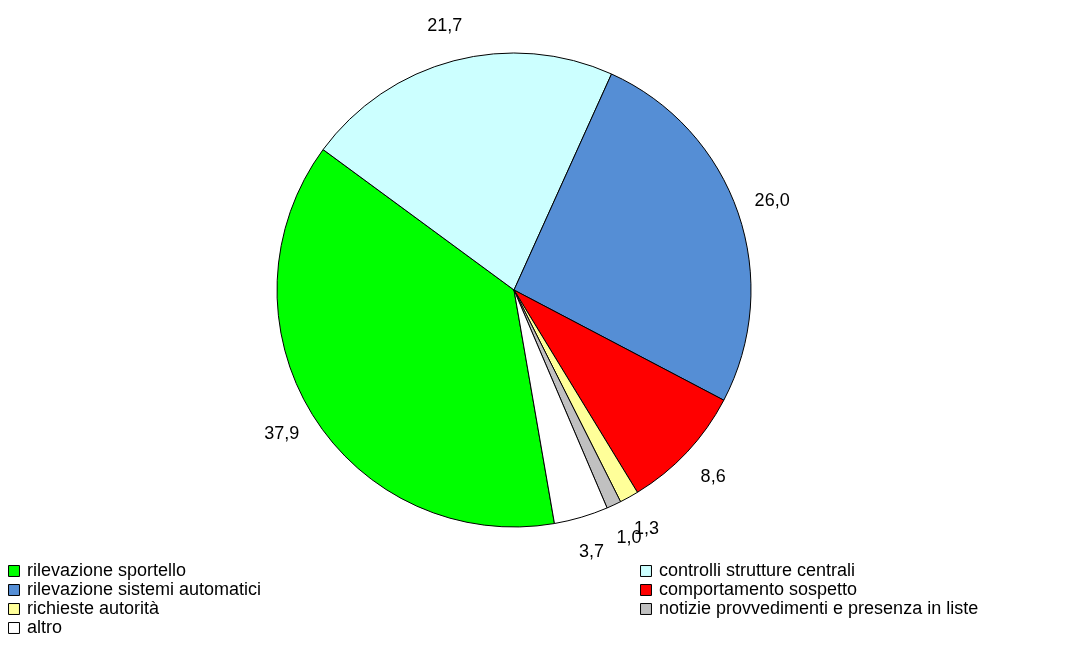 The image size is (1086, 655). Describe the element at coordinates (282, 432) in the screenshot. I see `data-label: 37,9` at that location.